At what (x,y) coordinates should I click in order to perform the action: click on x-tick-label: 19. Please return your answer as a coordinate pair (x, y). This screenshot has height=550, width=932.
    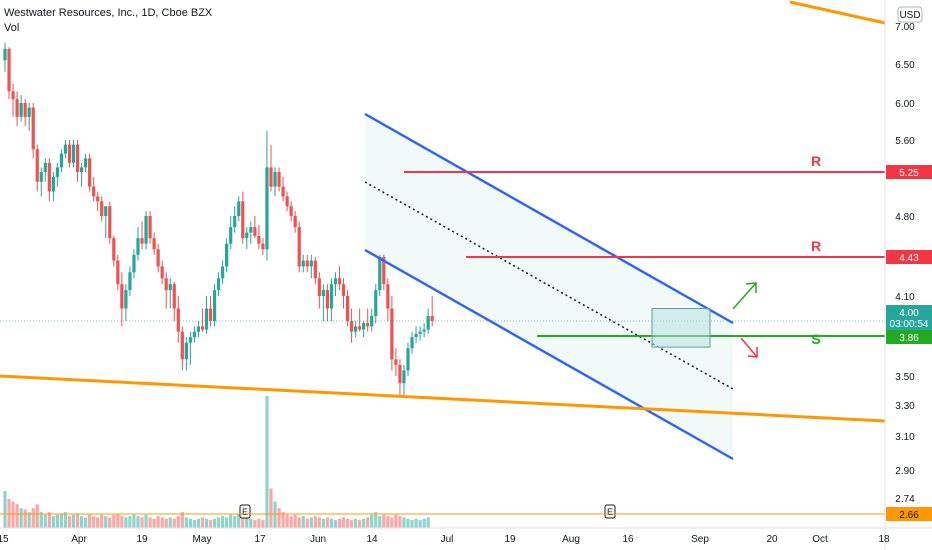
    Looking at the image, I should click on (142, 539).